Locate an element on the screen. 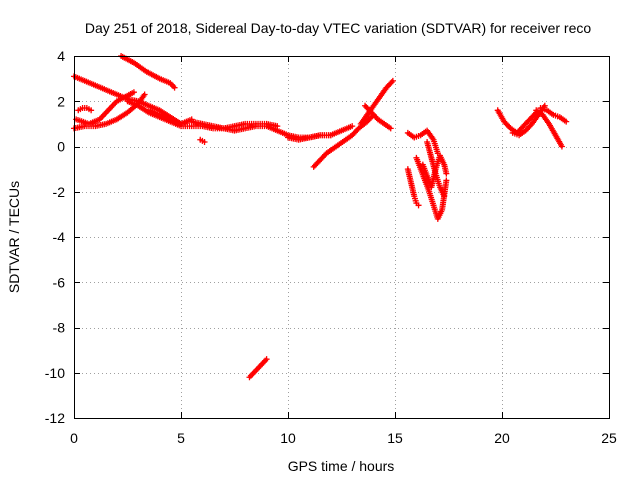 Image resolution: width=640 pixels, height=480 pixels. x-tick-label: 20 is located at coordinates (502, 438).